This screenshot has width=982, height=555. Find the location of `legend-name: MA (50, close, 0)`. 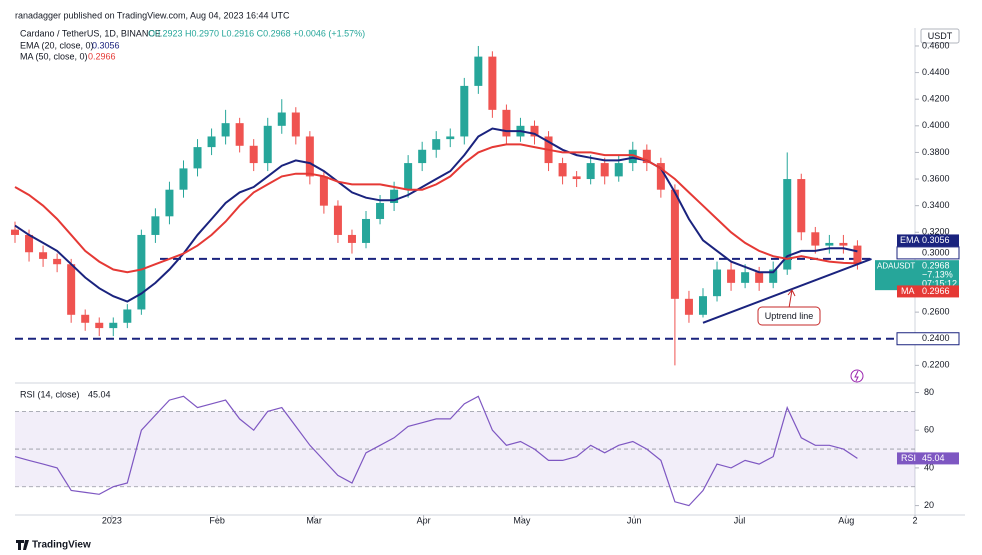

legend-name: MA (50, close, 0) is located at coordinates (54, 56).